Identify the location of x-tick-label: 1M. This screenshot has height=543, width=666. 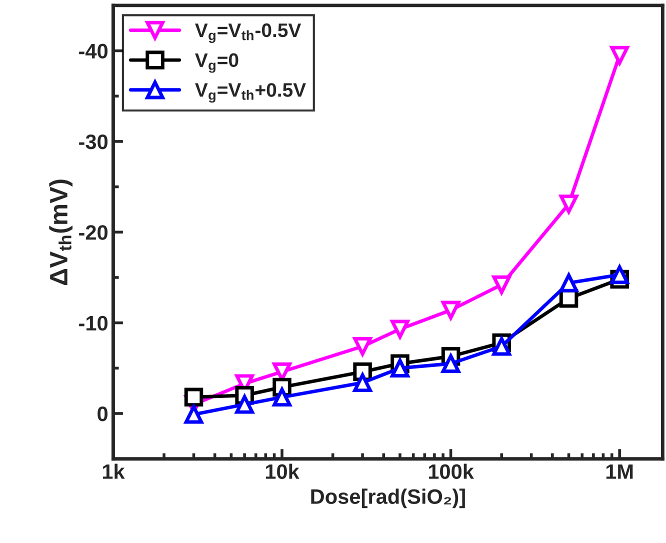
(619, 471).